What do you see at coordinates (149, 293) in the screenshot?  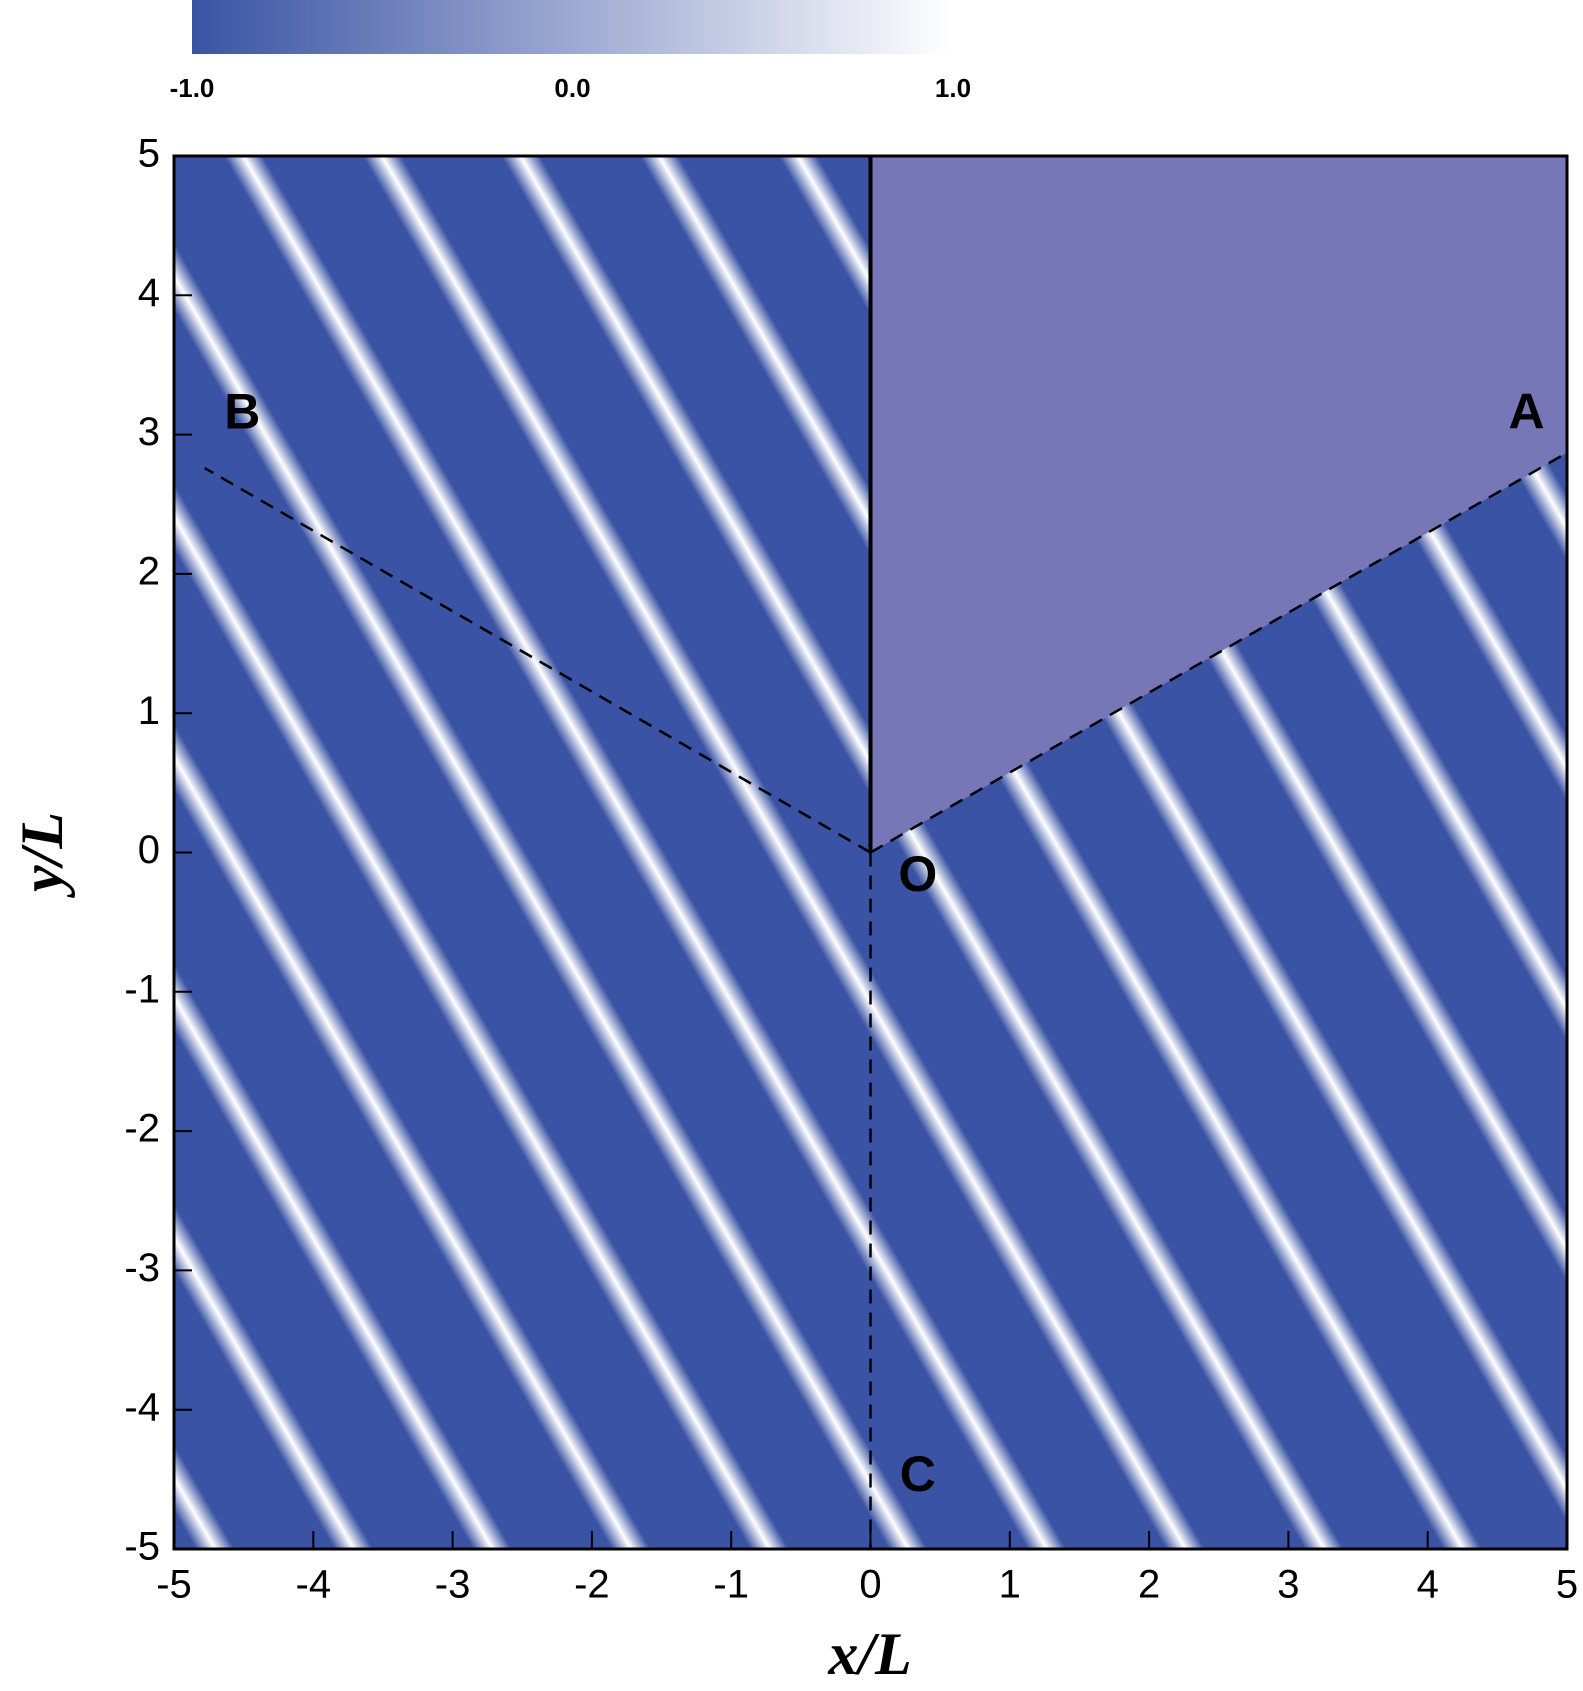 I see `y-tick-label: 4` at bounding box center [149, 293].